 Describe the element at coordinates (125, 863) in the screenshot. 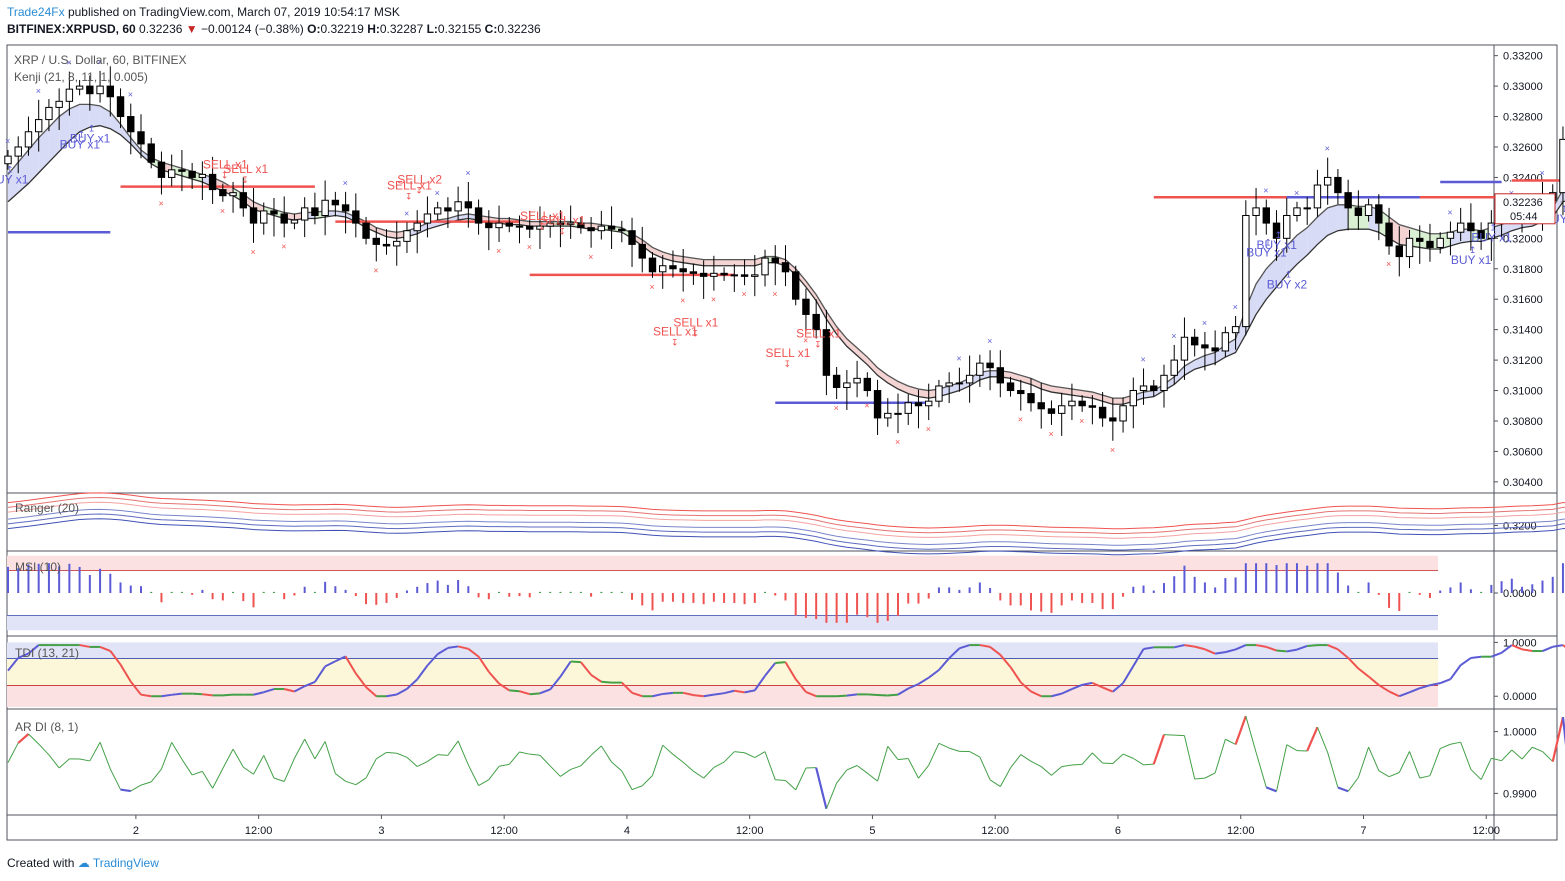

I see `tradingview-brand: TradingView` at that location.